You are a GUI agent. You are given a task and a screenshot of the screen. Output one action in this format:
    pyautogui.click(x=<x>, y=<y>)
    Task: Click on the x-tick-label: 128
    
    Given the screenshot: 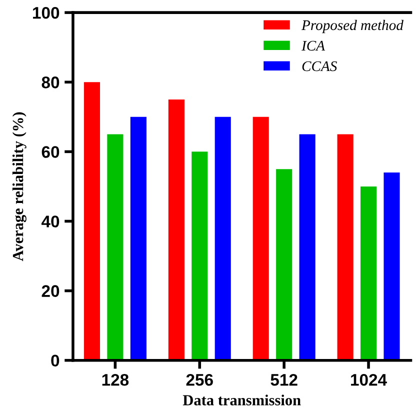 What is the action you would take?
    pyautogui.click(x=115, y=380)
    